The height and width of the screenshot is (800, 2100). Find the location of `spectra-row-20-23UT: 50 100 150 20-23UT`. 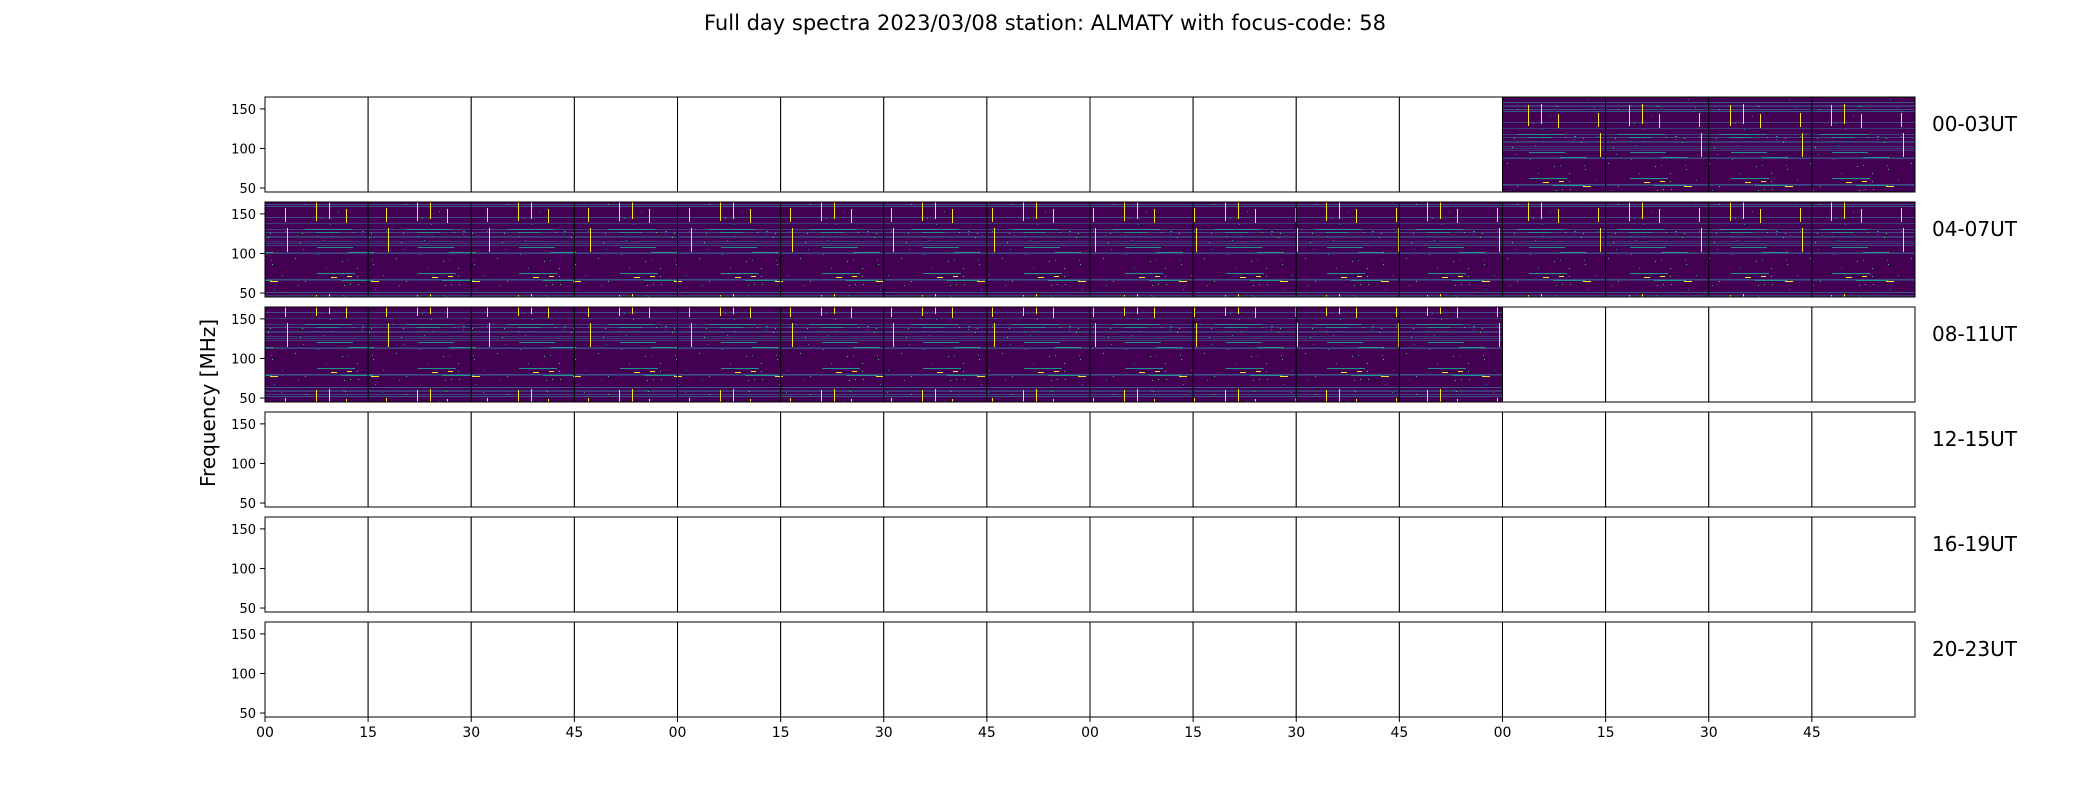

spectra-row-20-23UT: 50 100 150 20-23UT is located at coordinates (1124, 671).